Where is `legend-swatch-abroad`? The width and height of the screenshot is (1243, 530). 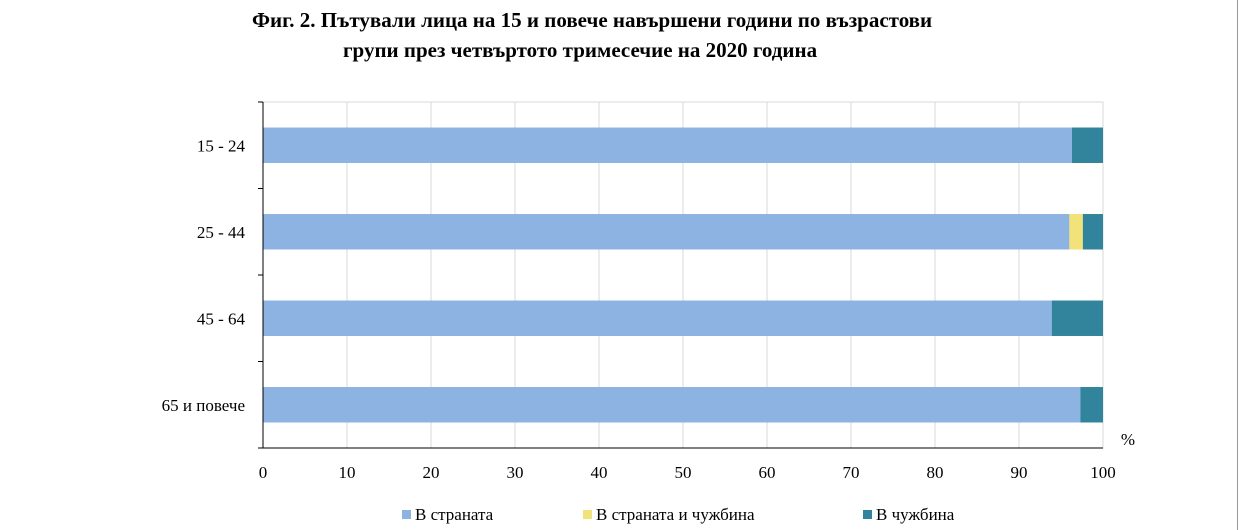 legend-swatch-abroad is located at coordinates (867, 514).